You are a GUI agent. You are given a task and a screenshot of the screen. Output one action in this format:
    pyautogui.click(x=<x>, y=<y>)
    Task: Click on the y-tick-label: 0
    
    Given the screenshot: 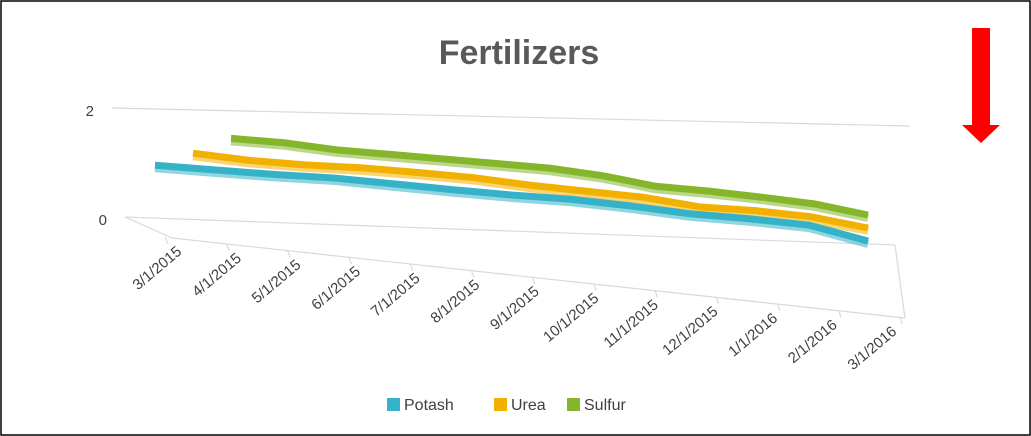 What is the action you would take?
    pyautogui.click(x=103, y=220)
    